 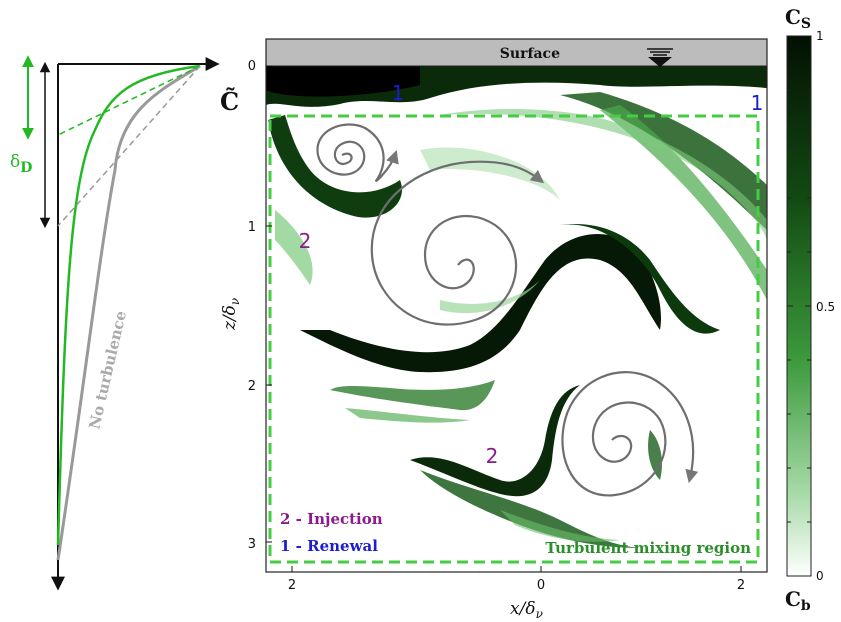 I want to click on colorbar-tick-min: 0, so click(x=820, y=576).